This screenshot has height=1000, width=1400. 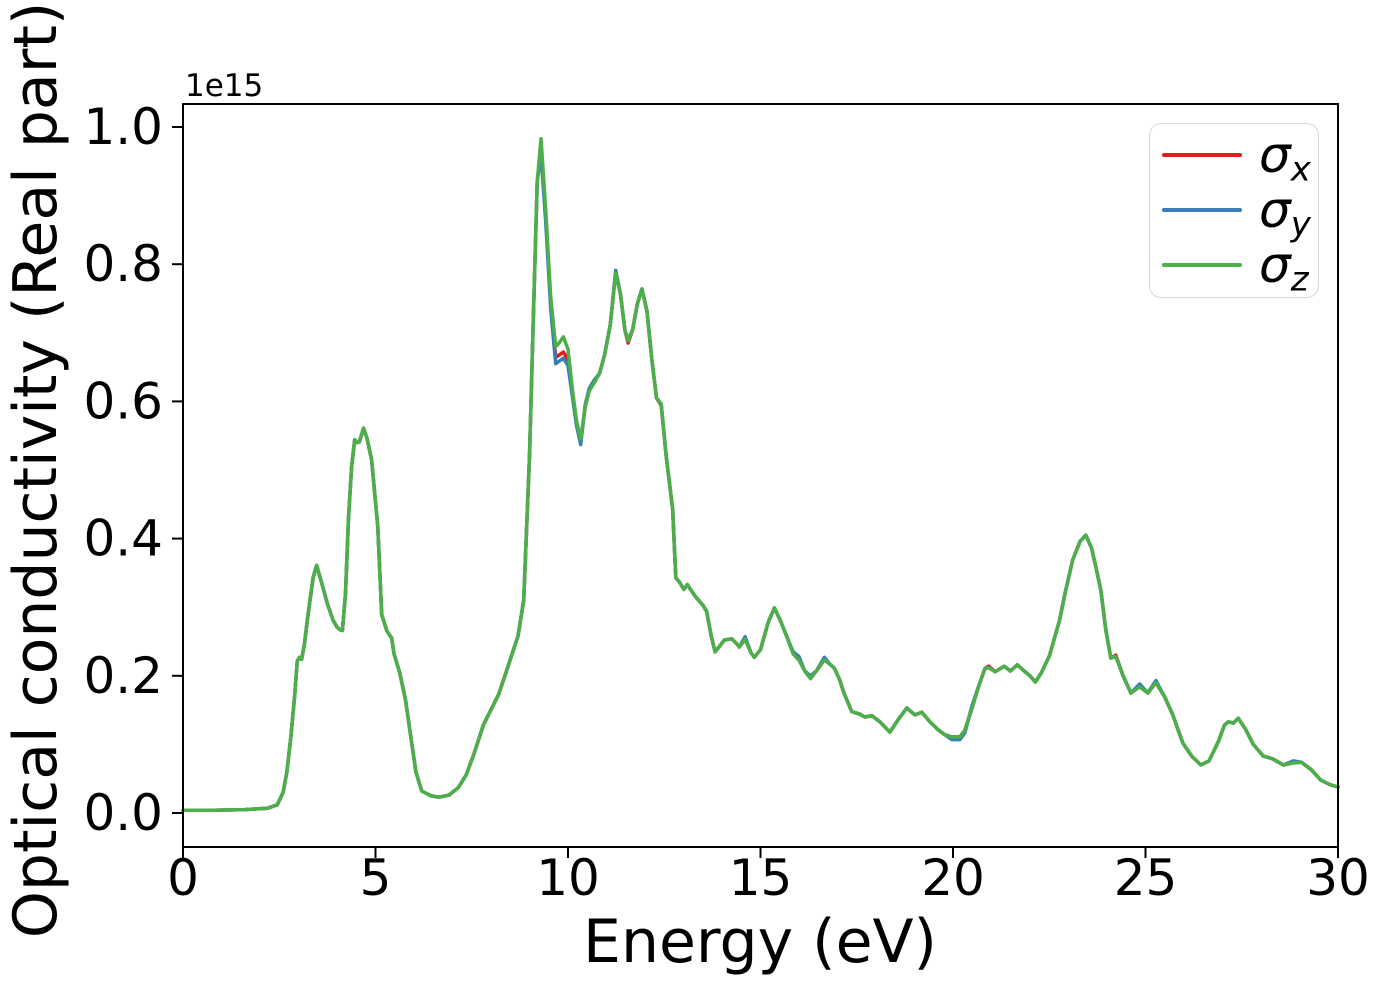 I want to click on legend-entry-z: σz, so click(x=1234, y=267).